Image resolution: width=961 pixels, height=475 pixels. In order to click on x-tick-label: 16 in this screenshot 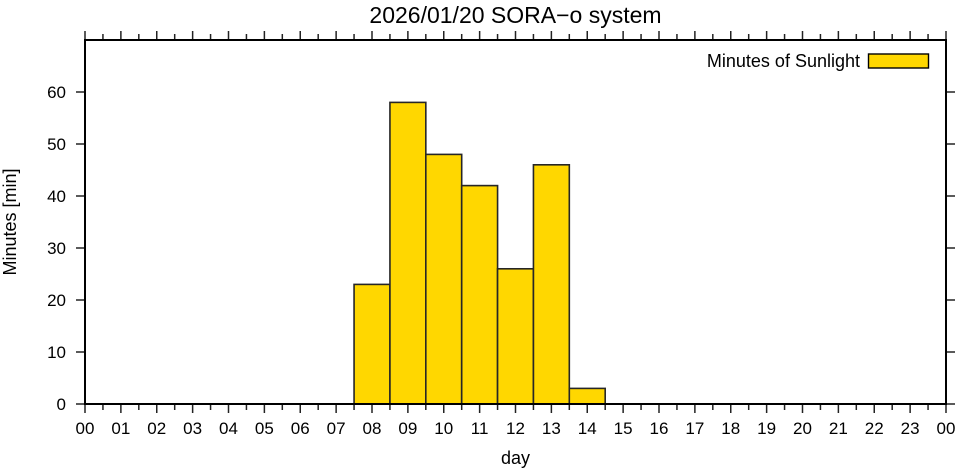, I will do `click(659, 428)`.